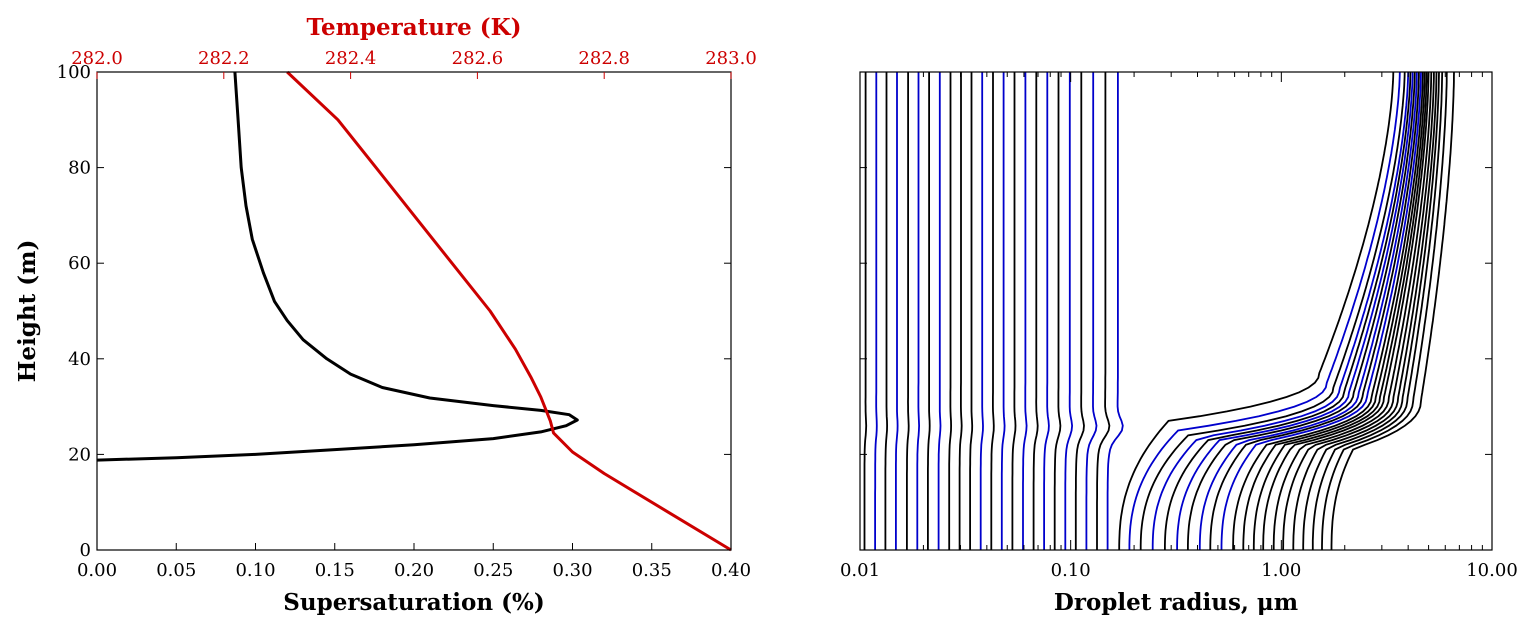  What do you see at coordinates (255, 570) in the screenshot?
I see `left-xtick-label: 0.10` at bounding box center [255, 570].